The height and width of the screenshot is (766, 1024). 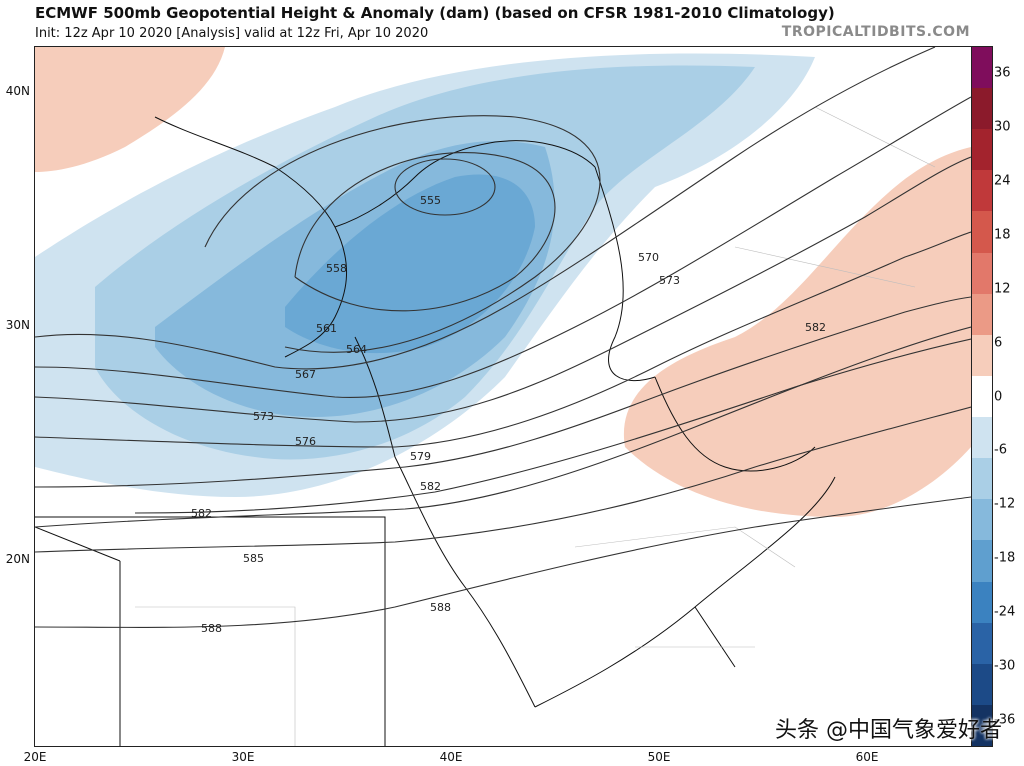 What do you see at coordinates (998, 396) in the screenshot?
I see `colorbar-label: 0` at bounding box center [998, 396].